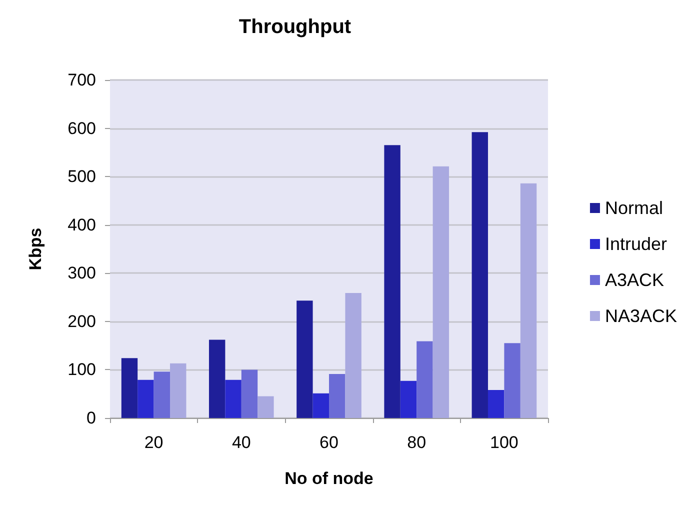  Describe the element at coordinates (82, 321) in the screenshot. I see `y-tick-label: 200` at that location.